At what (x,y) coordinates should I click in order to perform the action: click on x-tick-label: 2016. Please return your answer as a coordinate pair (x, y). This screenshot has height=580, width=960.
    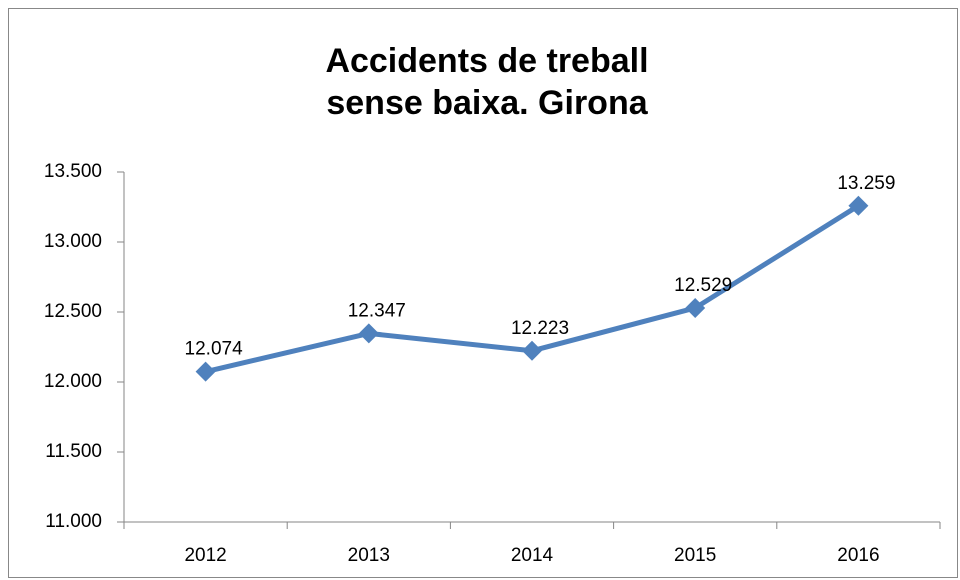
    Looking at the image, I should click on (858, 555).